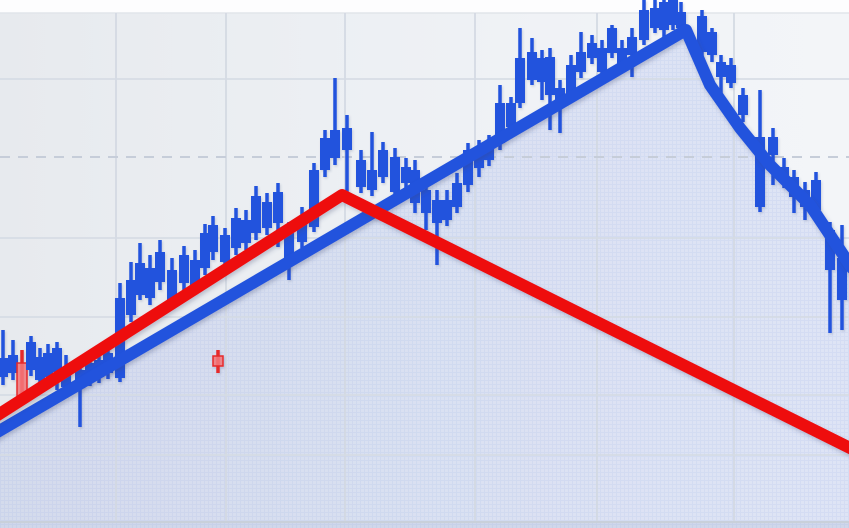  I want to click on top-margin-band, so click(424, 6).